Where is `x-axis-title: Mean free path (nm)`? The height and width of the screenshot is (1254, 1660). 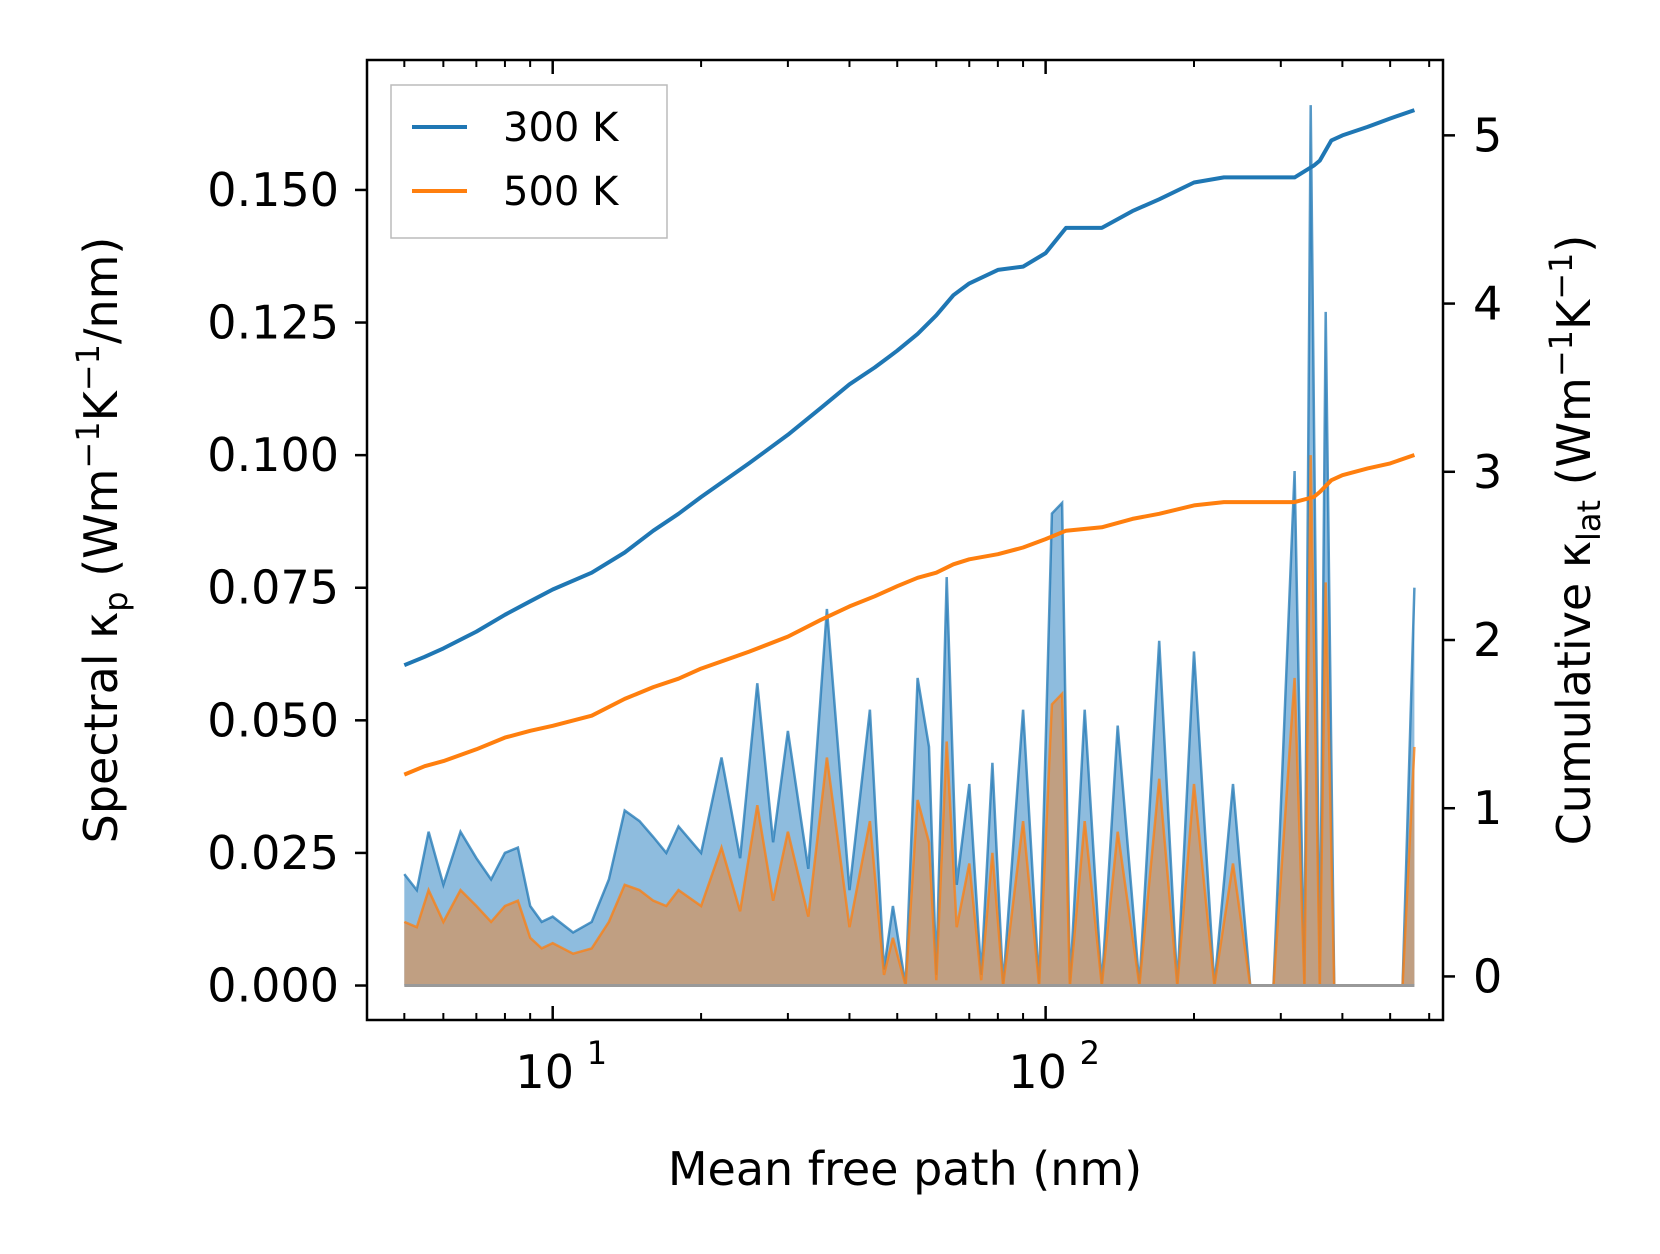 x-axis-title: Mean free path (nm) is located at coordinates (905, 1169).